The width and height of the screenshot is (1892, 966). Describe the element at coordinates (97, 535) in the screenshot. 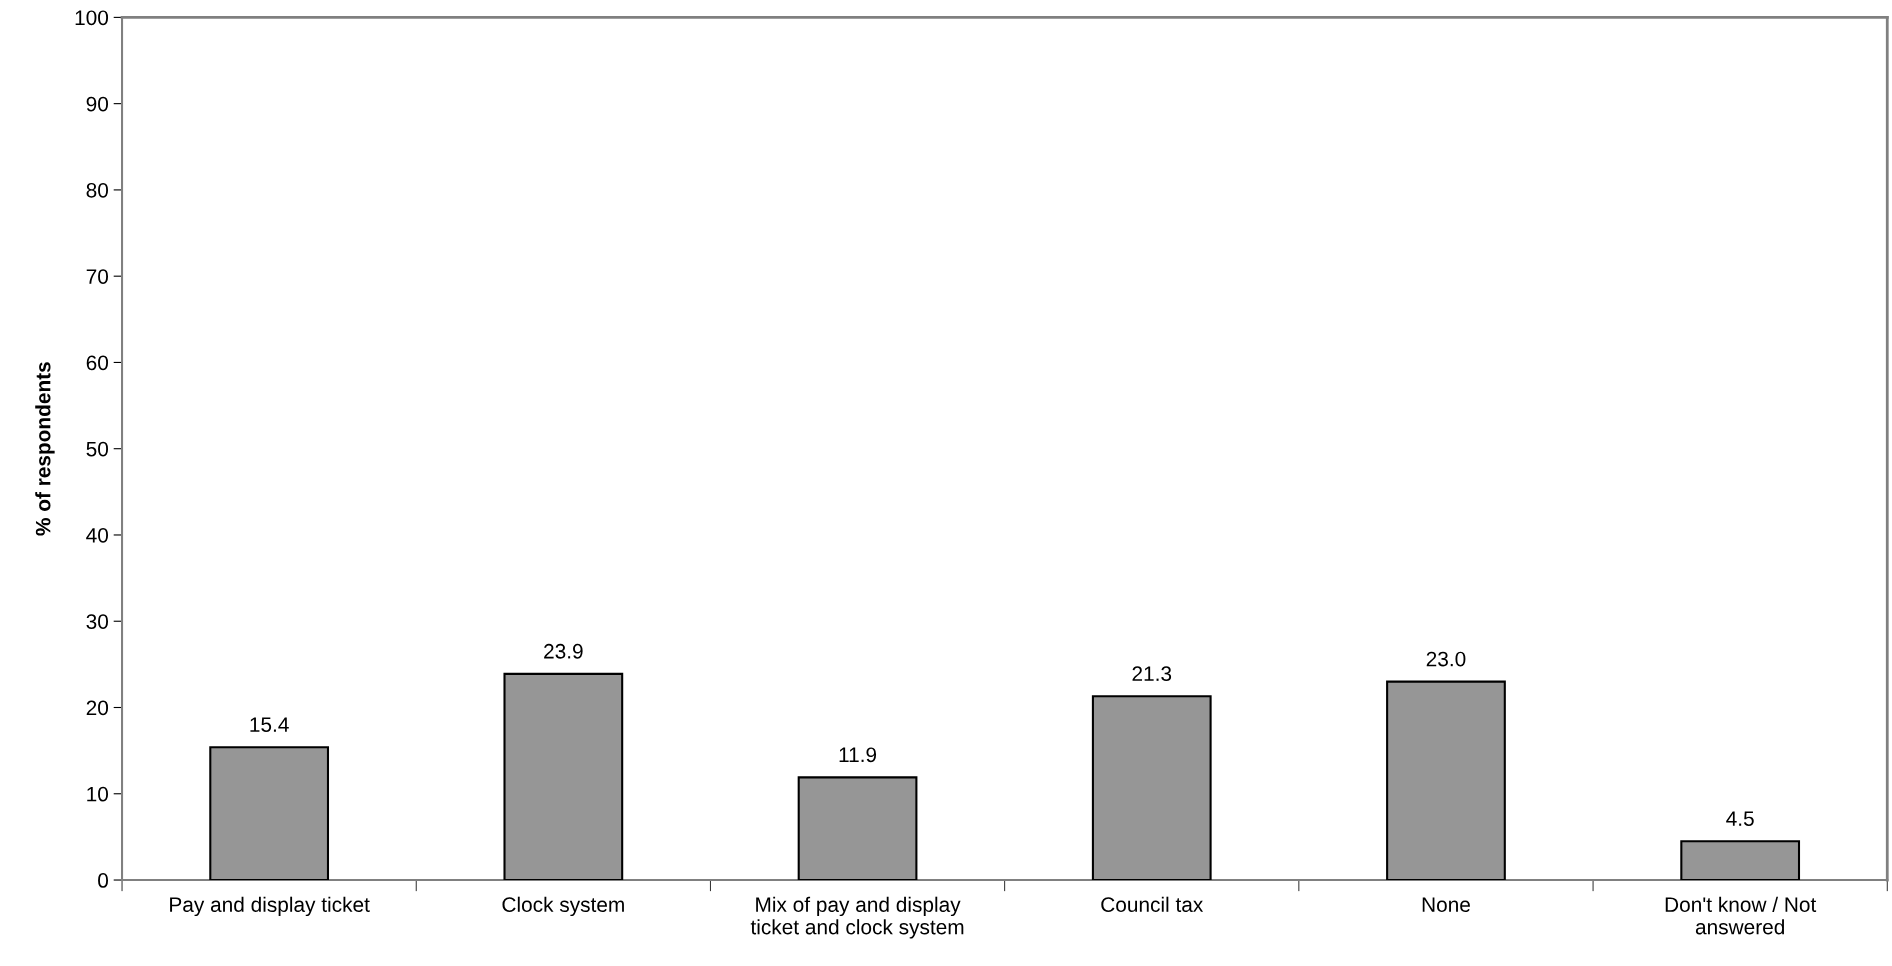

I see `y-tick-label: 40` at that location.